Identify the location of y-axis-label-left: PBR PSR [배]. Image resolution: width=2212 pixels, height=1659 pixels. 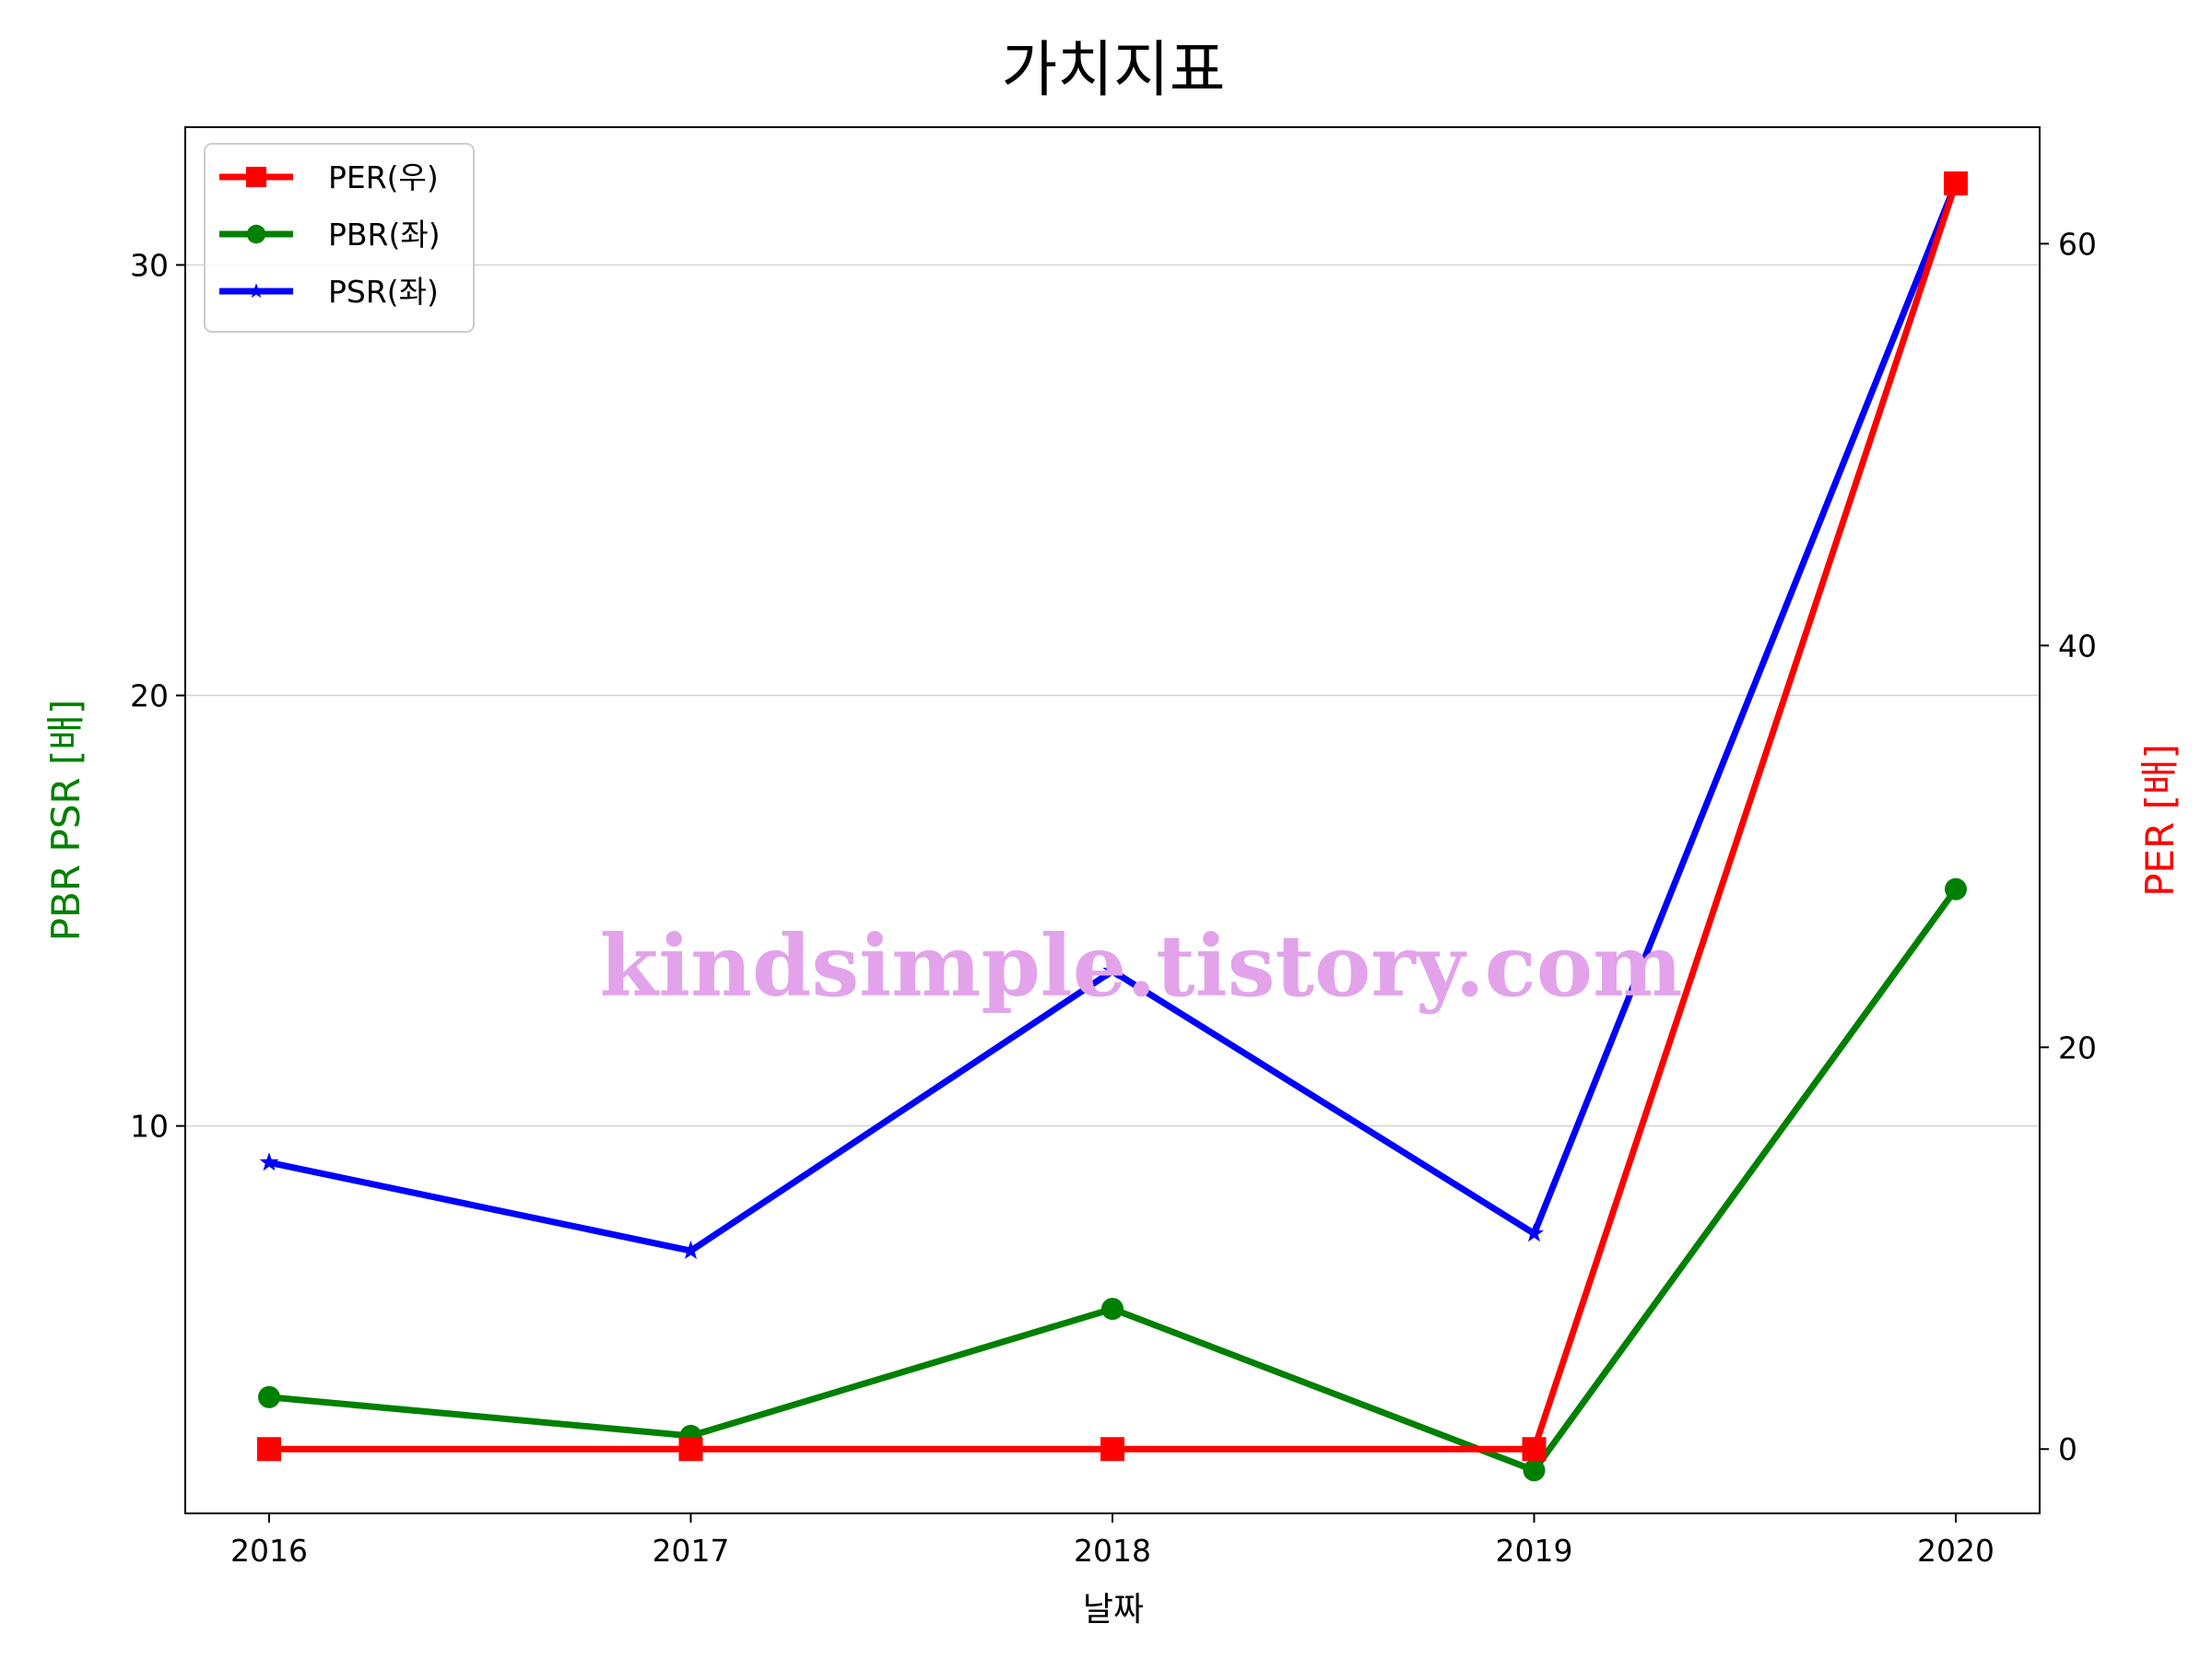
(65, 821).